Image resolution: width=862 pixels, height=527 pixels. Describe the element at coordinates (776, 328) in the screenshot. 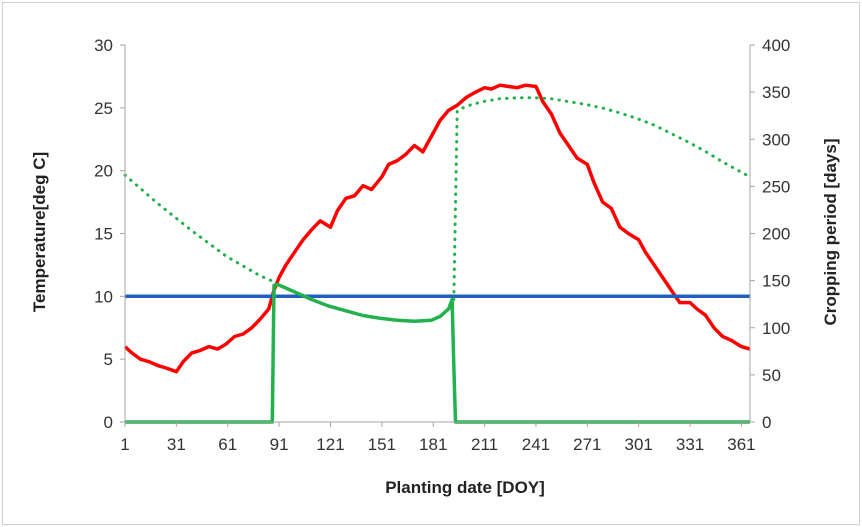

I see `y2-tick-label: 100` at that location.